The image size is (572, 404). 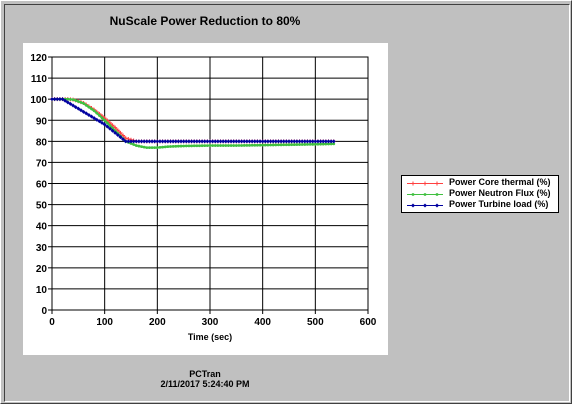 What do you see at coordinates (205, 374) in the screenshot?
I see `footer-app-name: PCTran` at bounding box center [205, 374].